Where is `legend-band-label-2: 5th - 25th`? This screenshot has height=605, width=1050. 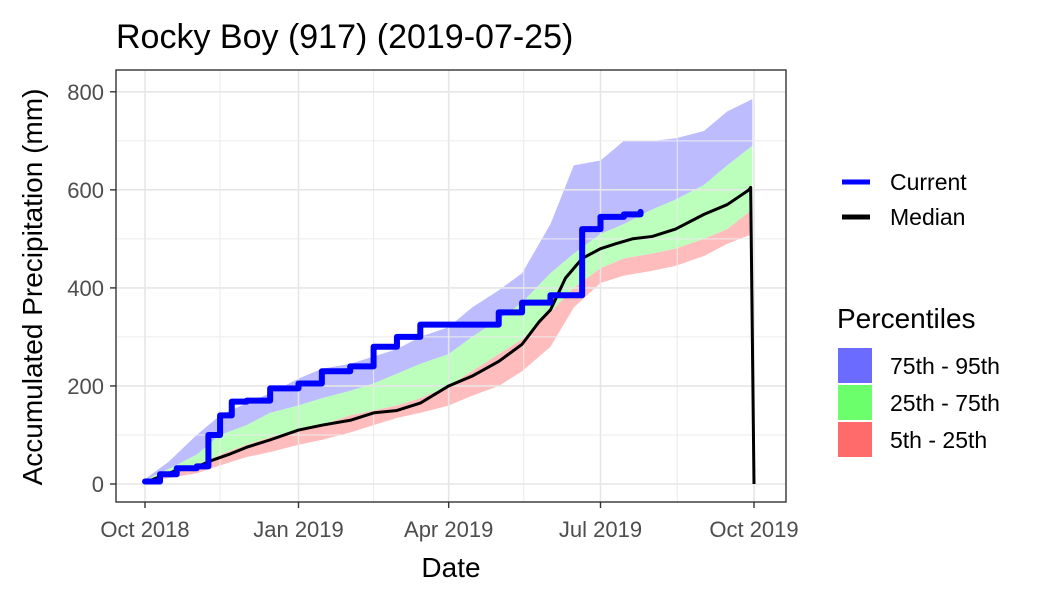
legend-band-label-2: 5th - 25th is located at coordinates (938, 440).